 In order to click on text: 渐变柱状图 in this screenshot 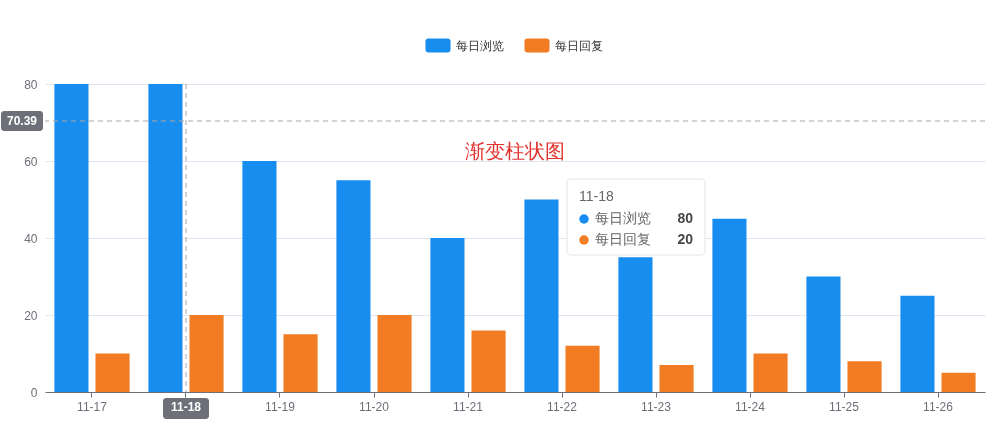, I will do `click(515, 151)`.